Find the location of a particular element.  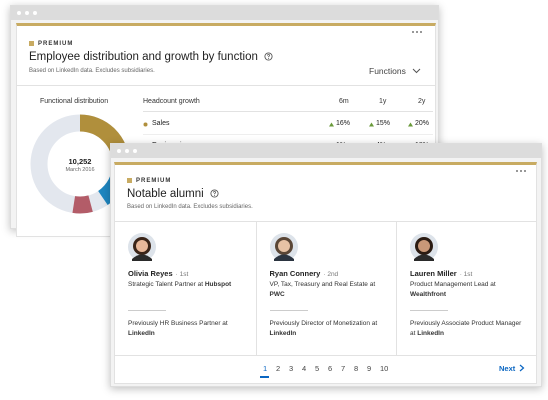

person-name: Lauren Miller is located at coordinates (433, 273).